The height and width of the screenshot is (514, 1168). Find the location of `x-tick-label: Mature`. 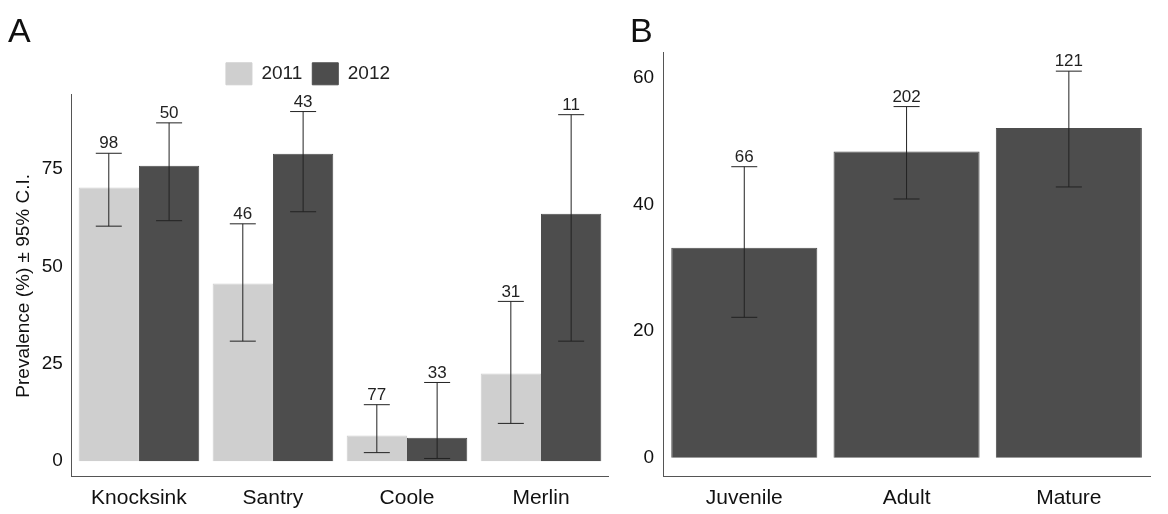

x-tick-label: Mature is located at coordinates (1069, 497).